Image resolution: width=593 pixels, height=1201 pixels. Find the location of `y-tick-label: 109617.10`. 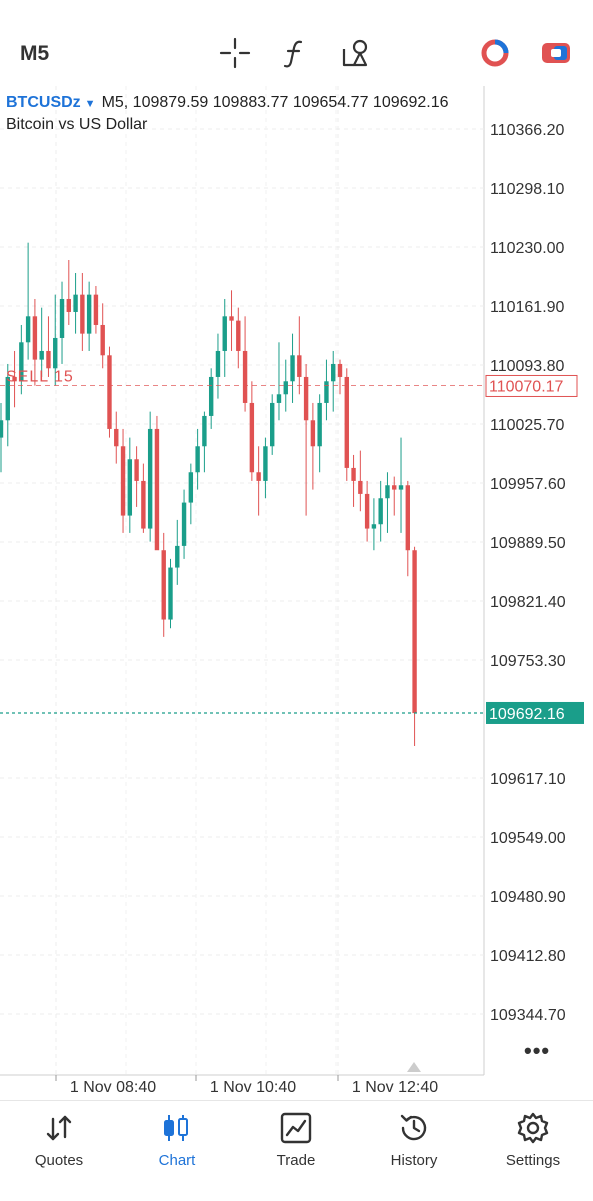

y-tick-label: 109617.10 is located at coordinates (528, 779).